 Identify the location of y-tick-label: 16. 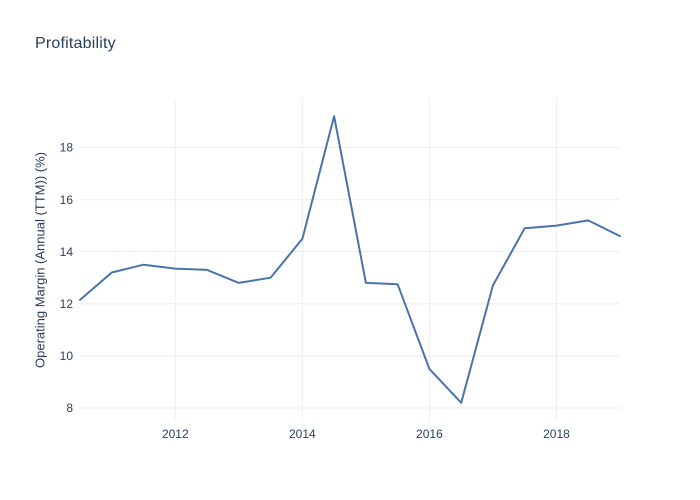
(67, 200).